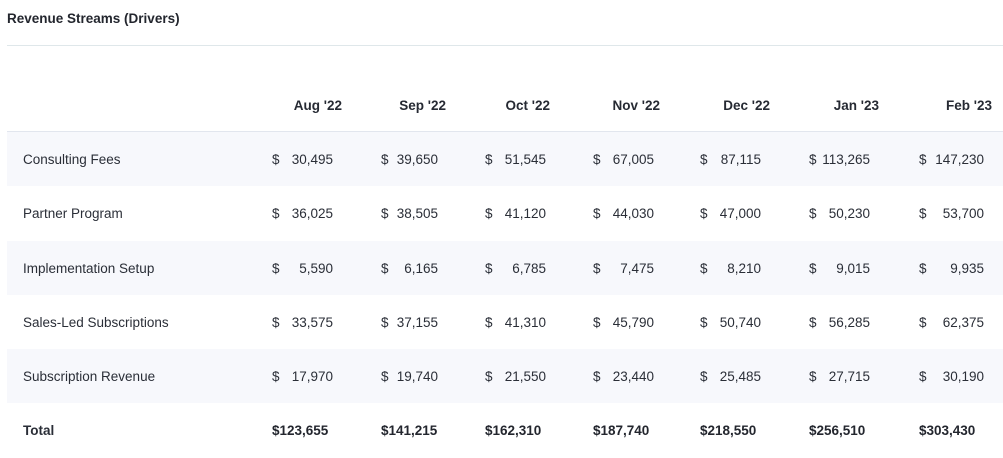 The height and width of the screenshot is (458, 1003). What do you see at coordinates (300, 431) in the screenshot?
I see `total-cell: $123,655` at bounding box center [300, 431].